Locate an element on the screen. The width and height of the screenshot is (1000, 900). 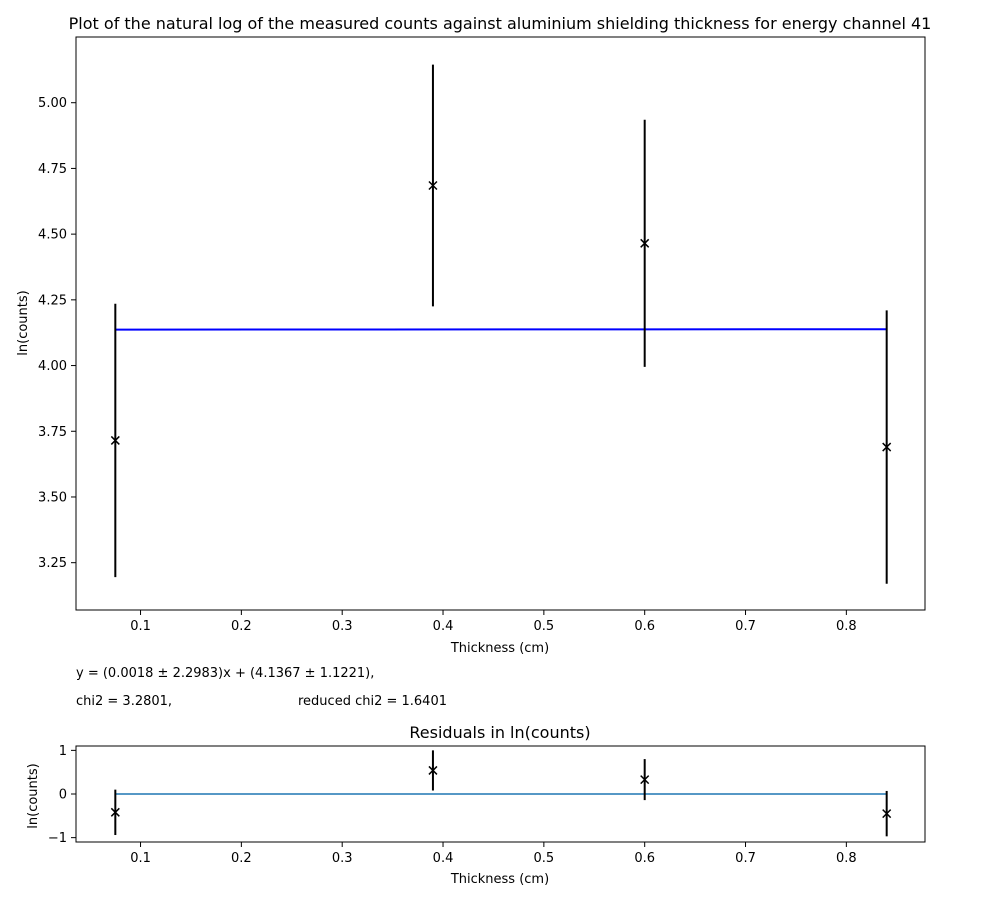
main-x-tick-label: 0.5 is located at coordinates (544, 626).